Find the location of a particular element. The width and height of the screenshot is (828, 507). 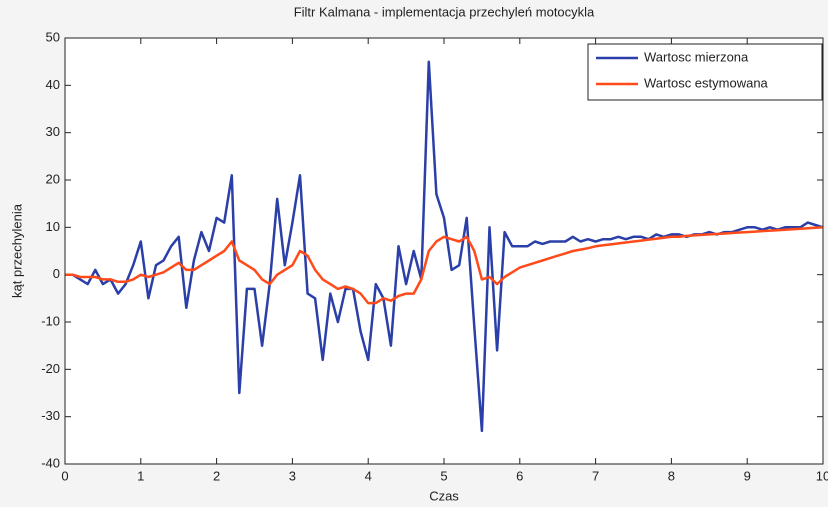

y-tick-label: 50 is located at coordinates (53, 36).